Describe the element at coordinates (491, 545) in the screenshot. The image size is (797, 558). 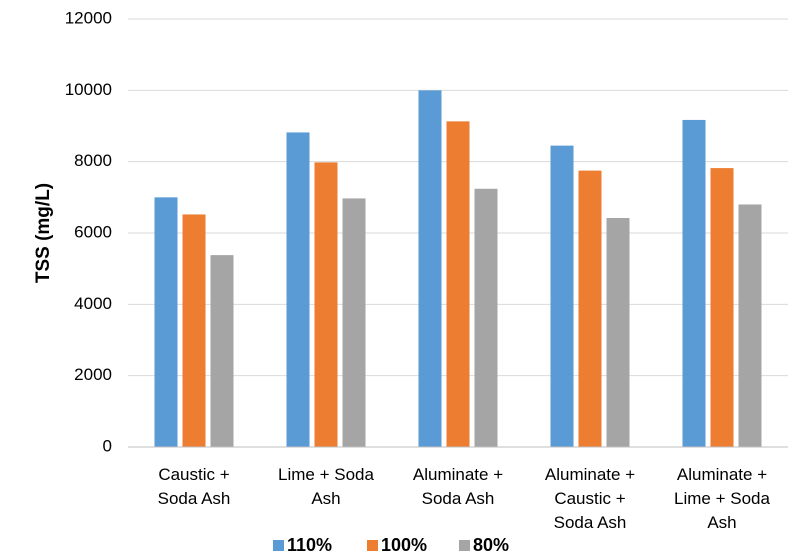
I see `legend-label: 80%` at that location.